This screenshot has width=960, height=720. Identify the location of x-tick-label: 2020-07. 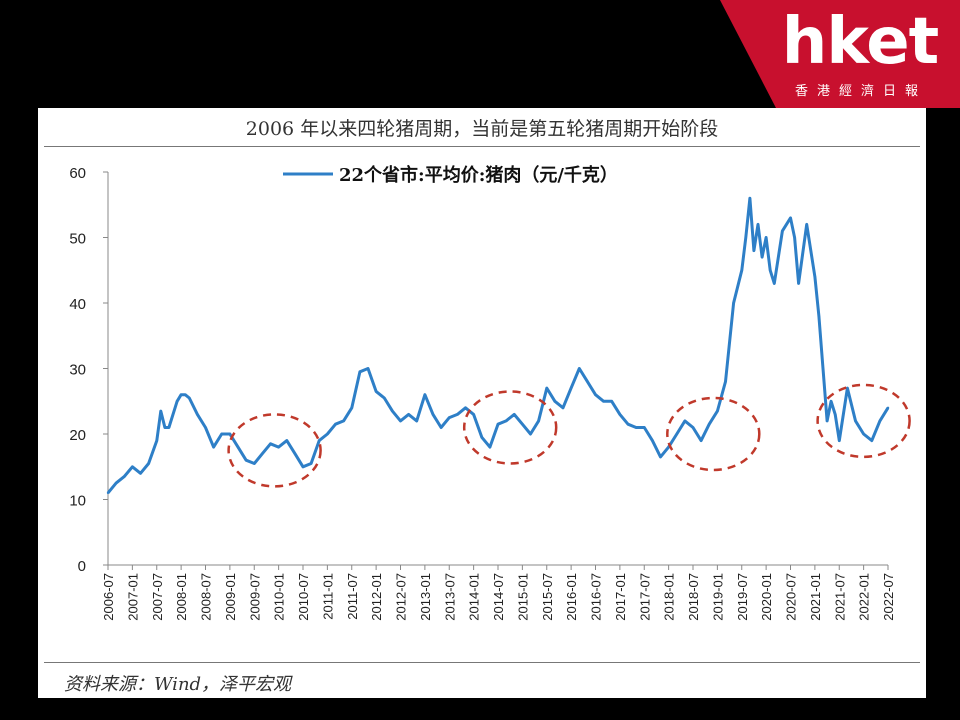
(791, 597).